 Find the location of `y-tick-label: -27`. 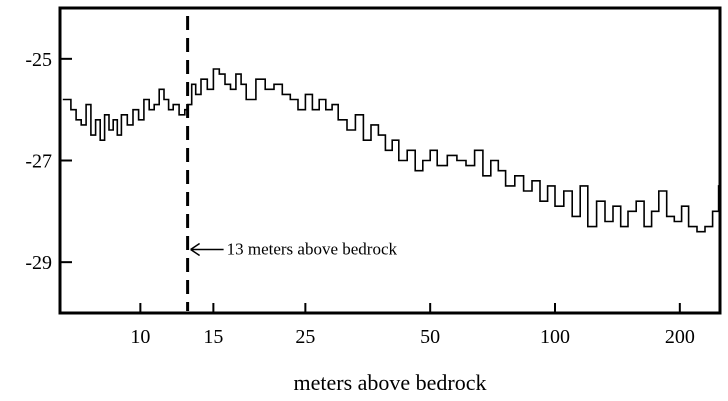

y-tick-label: -27 is located at coordinates (38, 162).